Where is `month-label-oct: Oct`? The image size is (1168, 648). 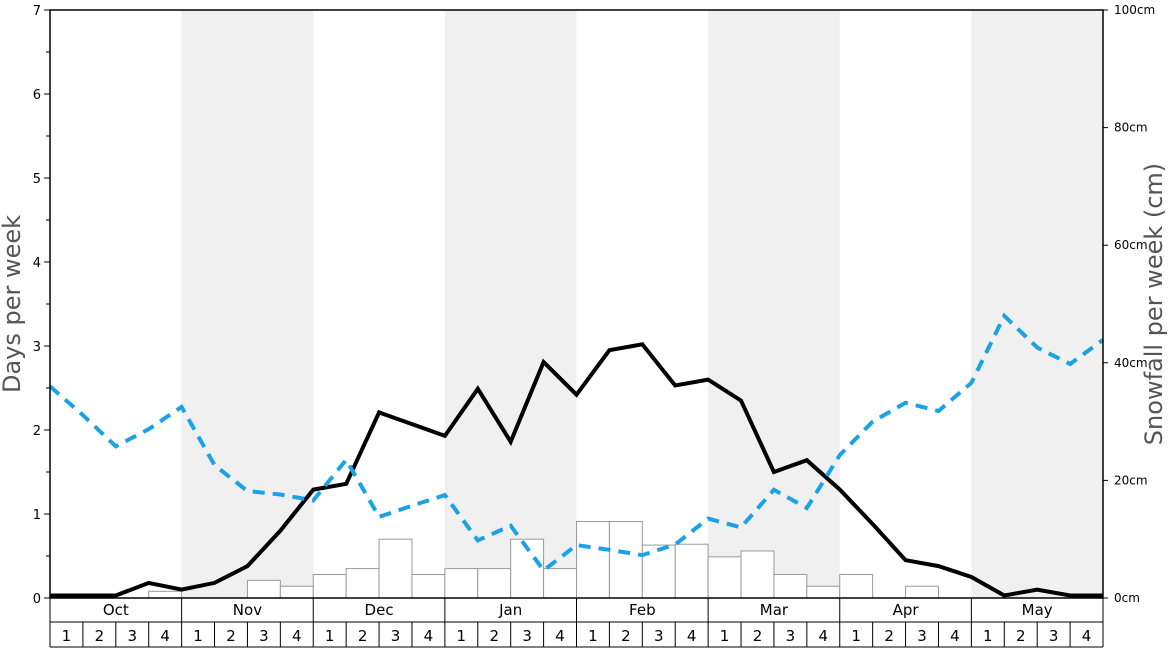
month-label-oct: Oct is located at coordinates (116, 610).